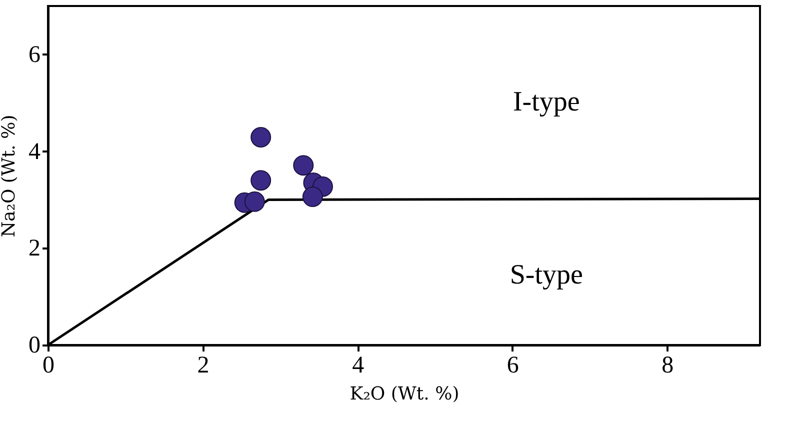  What do you see at coordinates (512, 365) in the screenshot?
I see `x-tick-label: 6` at bounding box center [512, 365].